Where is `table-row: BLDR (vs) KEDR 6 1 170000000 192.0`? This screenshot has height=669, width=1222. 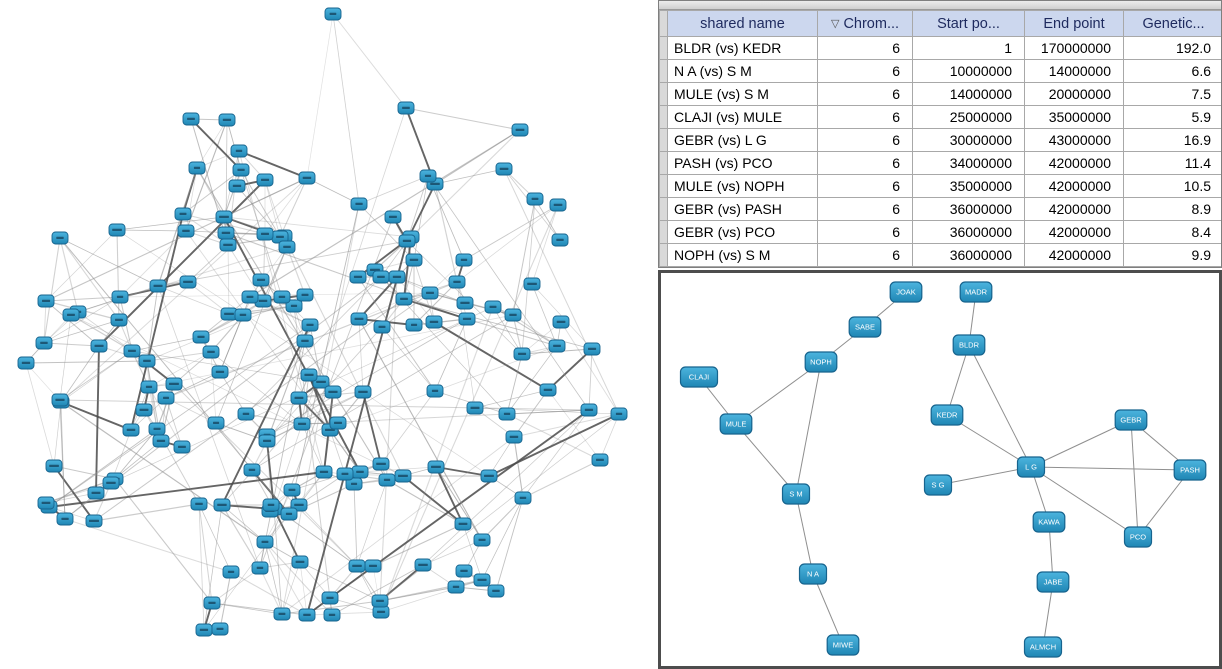 table-row: BLDR (vs) KEDR 6 1 170000000 192.0 is located at coordinates (940, 48).